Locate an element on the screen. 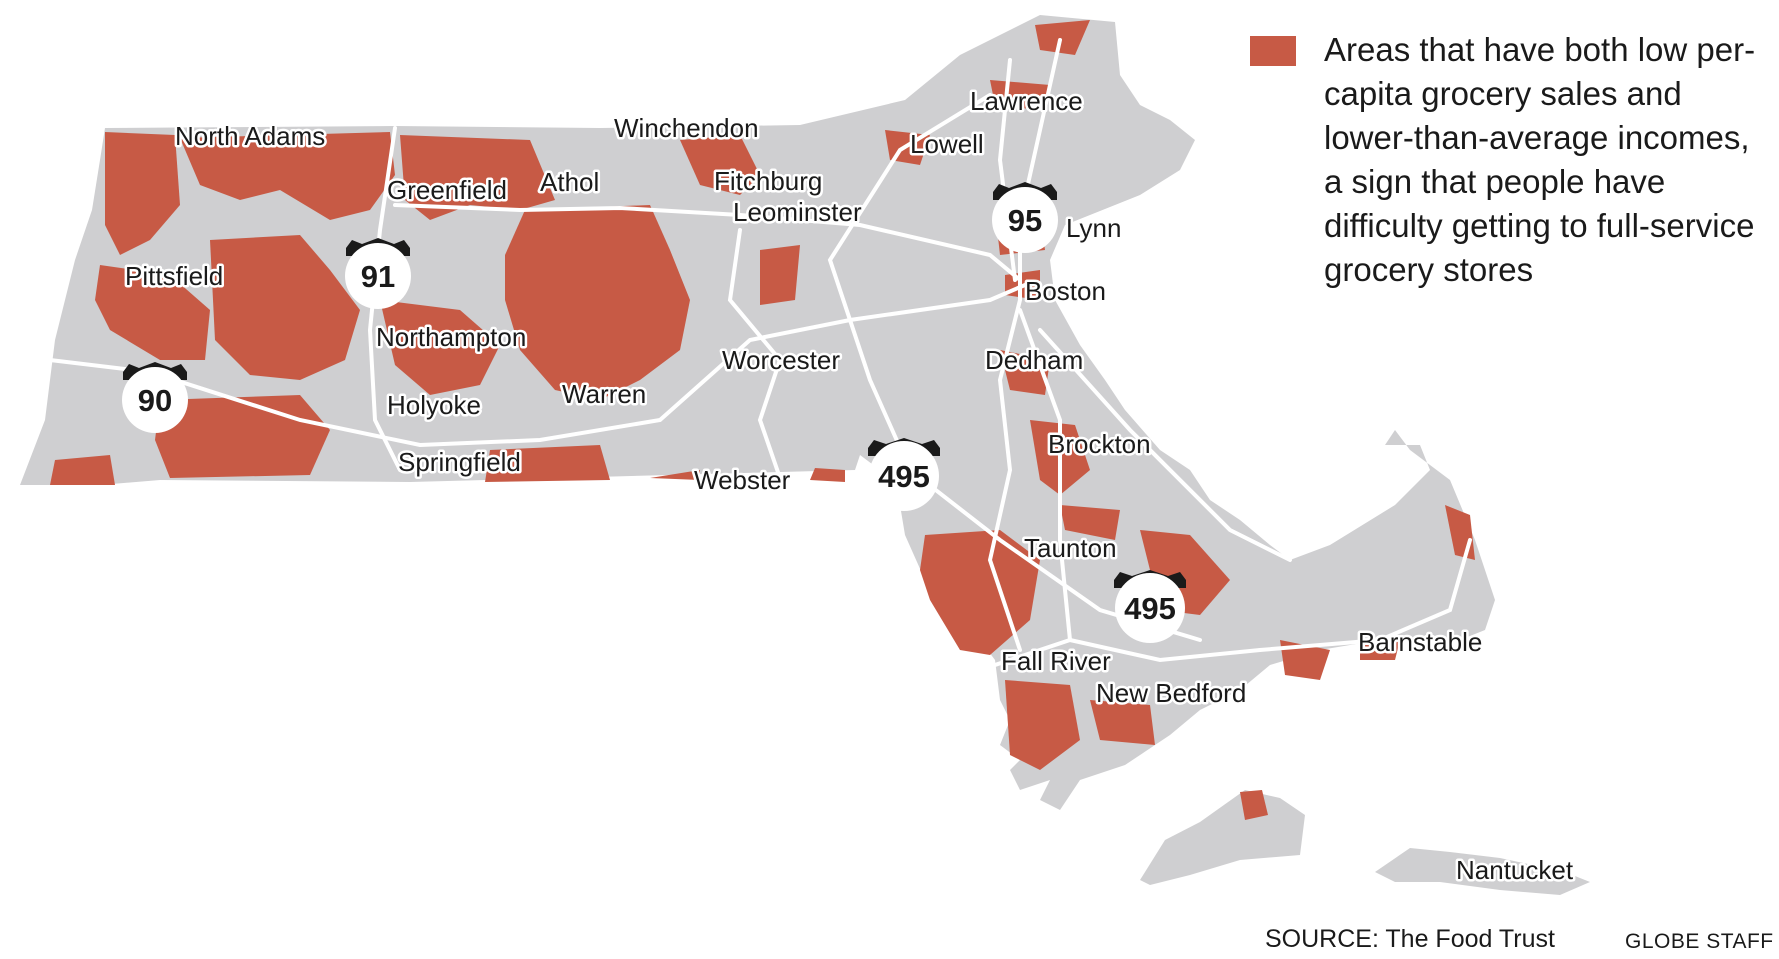  city-label-webster: Webster is located at coordinates (742, 480).